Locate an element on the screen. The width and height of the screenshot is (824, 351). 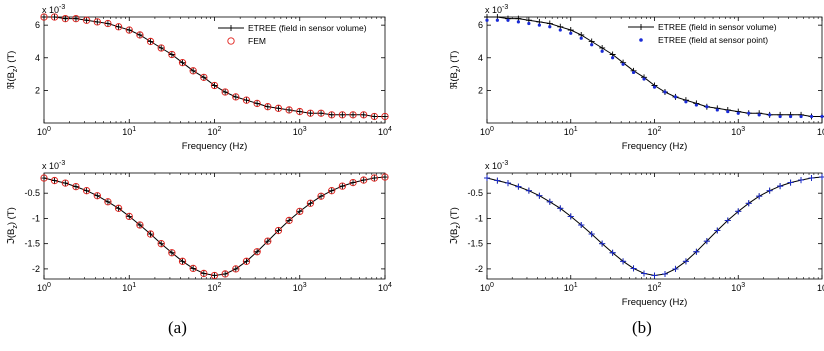
legend-label: ETREE (field in sensor volume) is located at coordinates (307, 28).